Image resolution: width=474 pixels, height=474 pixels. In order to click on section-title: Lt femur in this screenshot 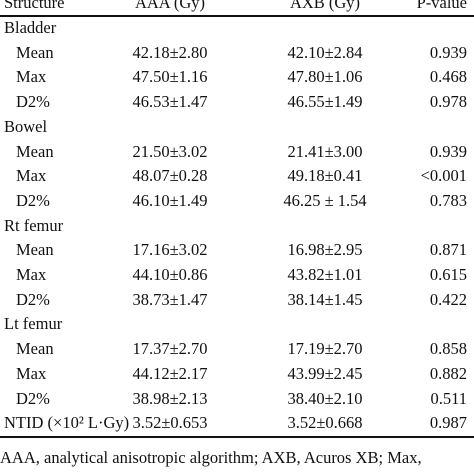, I will do `click(33, 324)`.